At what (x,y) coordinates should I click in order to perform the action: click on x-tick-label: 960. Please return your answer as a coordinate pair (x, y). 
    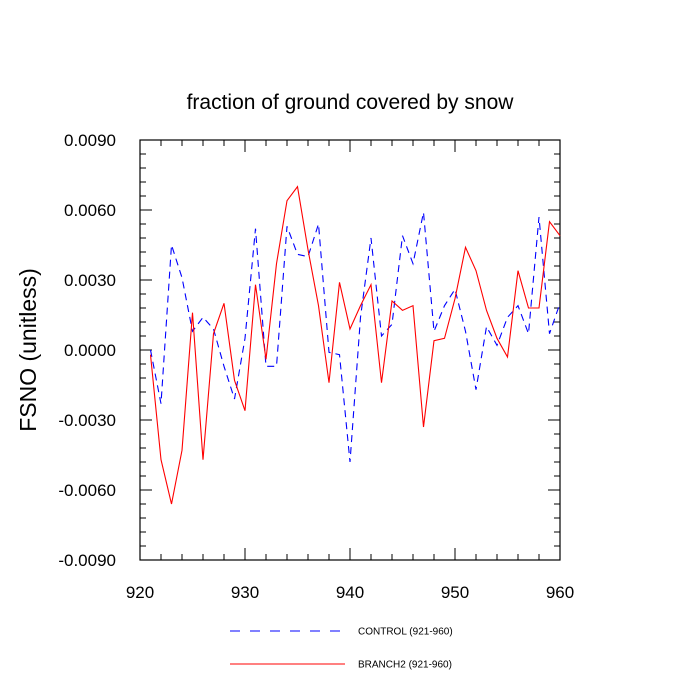
    Looking at the image, I should click on (560, 592).